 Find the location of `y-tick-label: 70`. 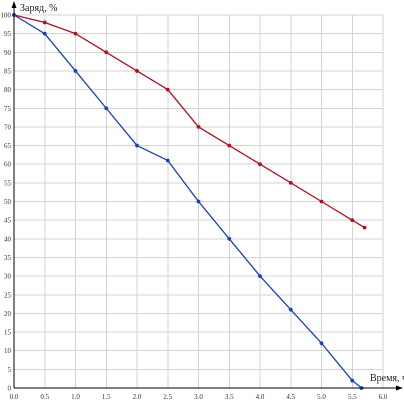

y-tick-label: 70 is located at coordinates (8, 127).